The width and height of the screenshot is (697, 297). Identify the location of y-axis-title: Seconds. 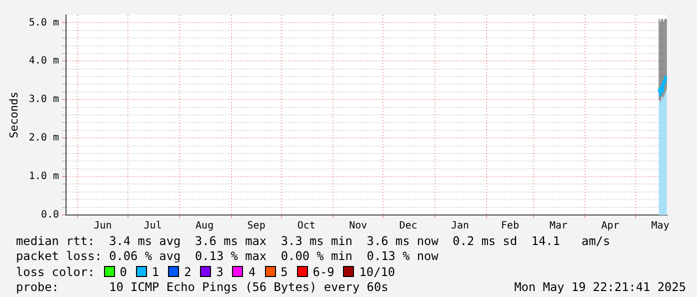
(13, 115).